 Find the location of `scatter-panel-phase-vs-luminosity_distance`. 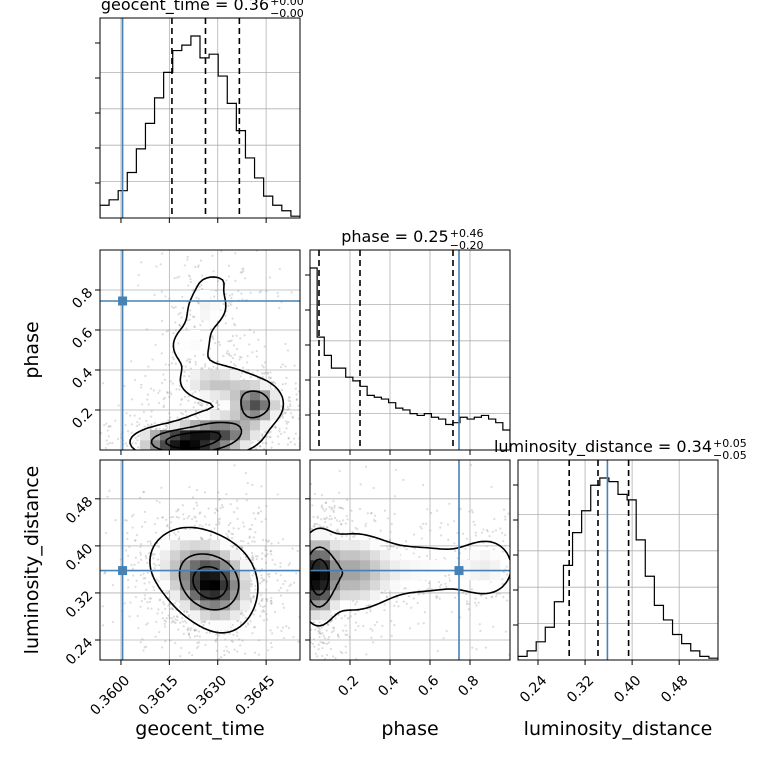

scatter-panel-phase-vs-luminosity_distance is located at coordinates (395, 562).